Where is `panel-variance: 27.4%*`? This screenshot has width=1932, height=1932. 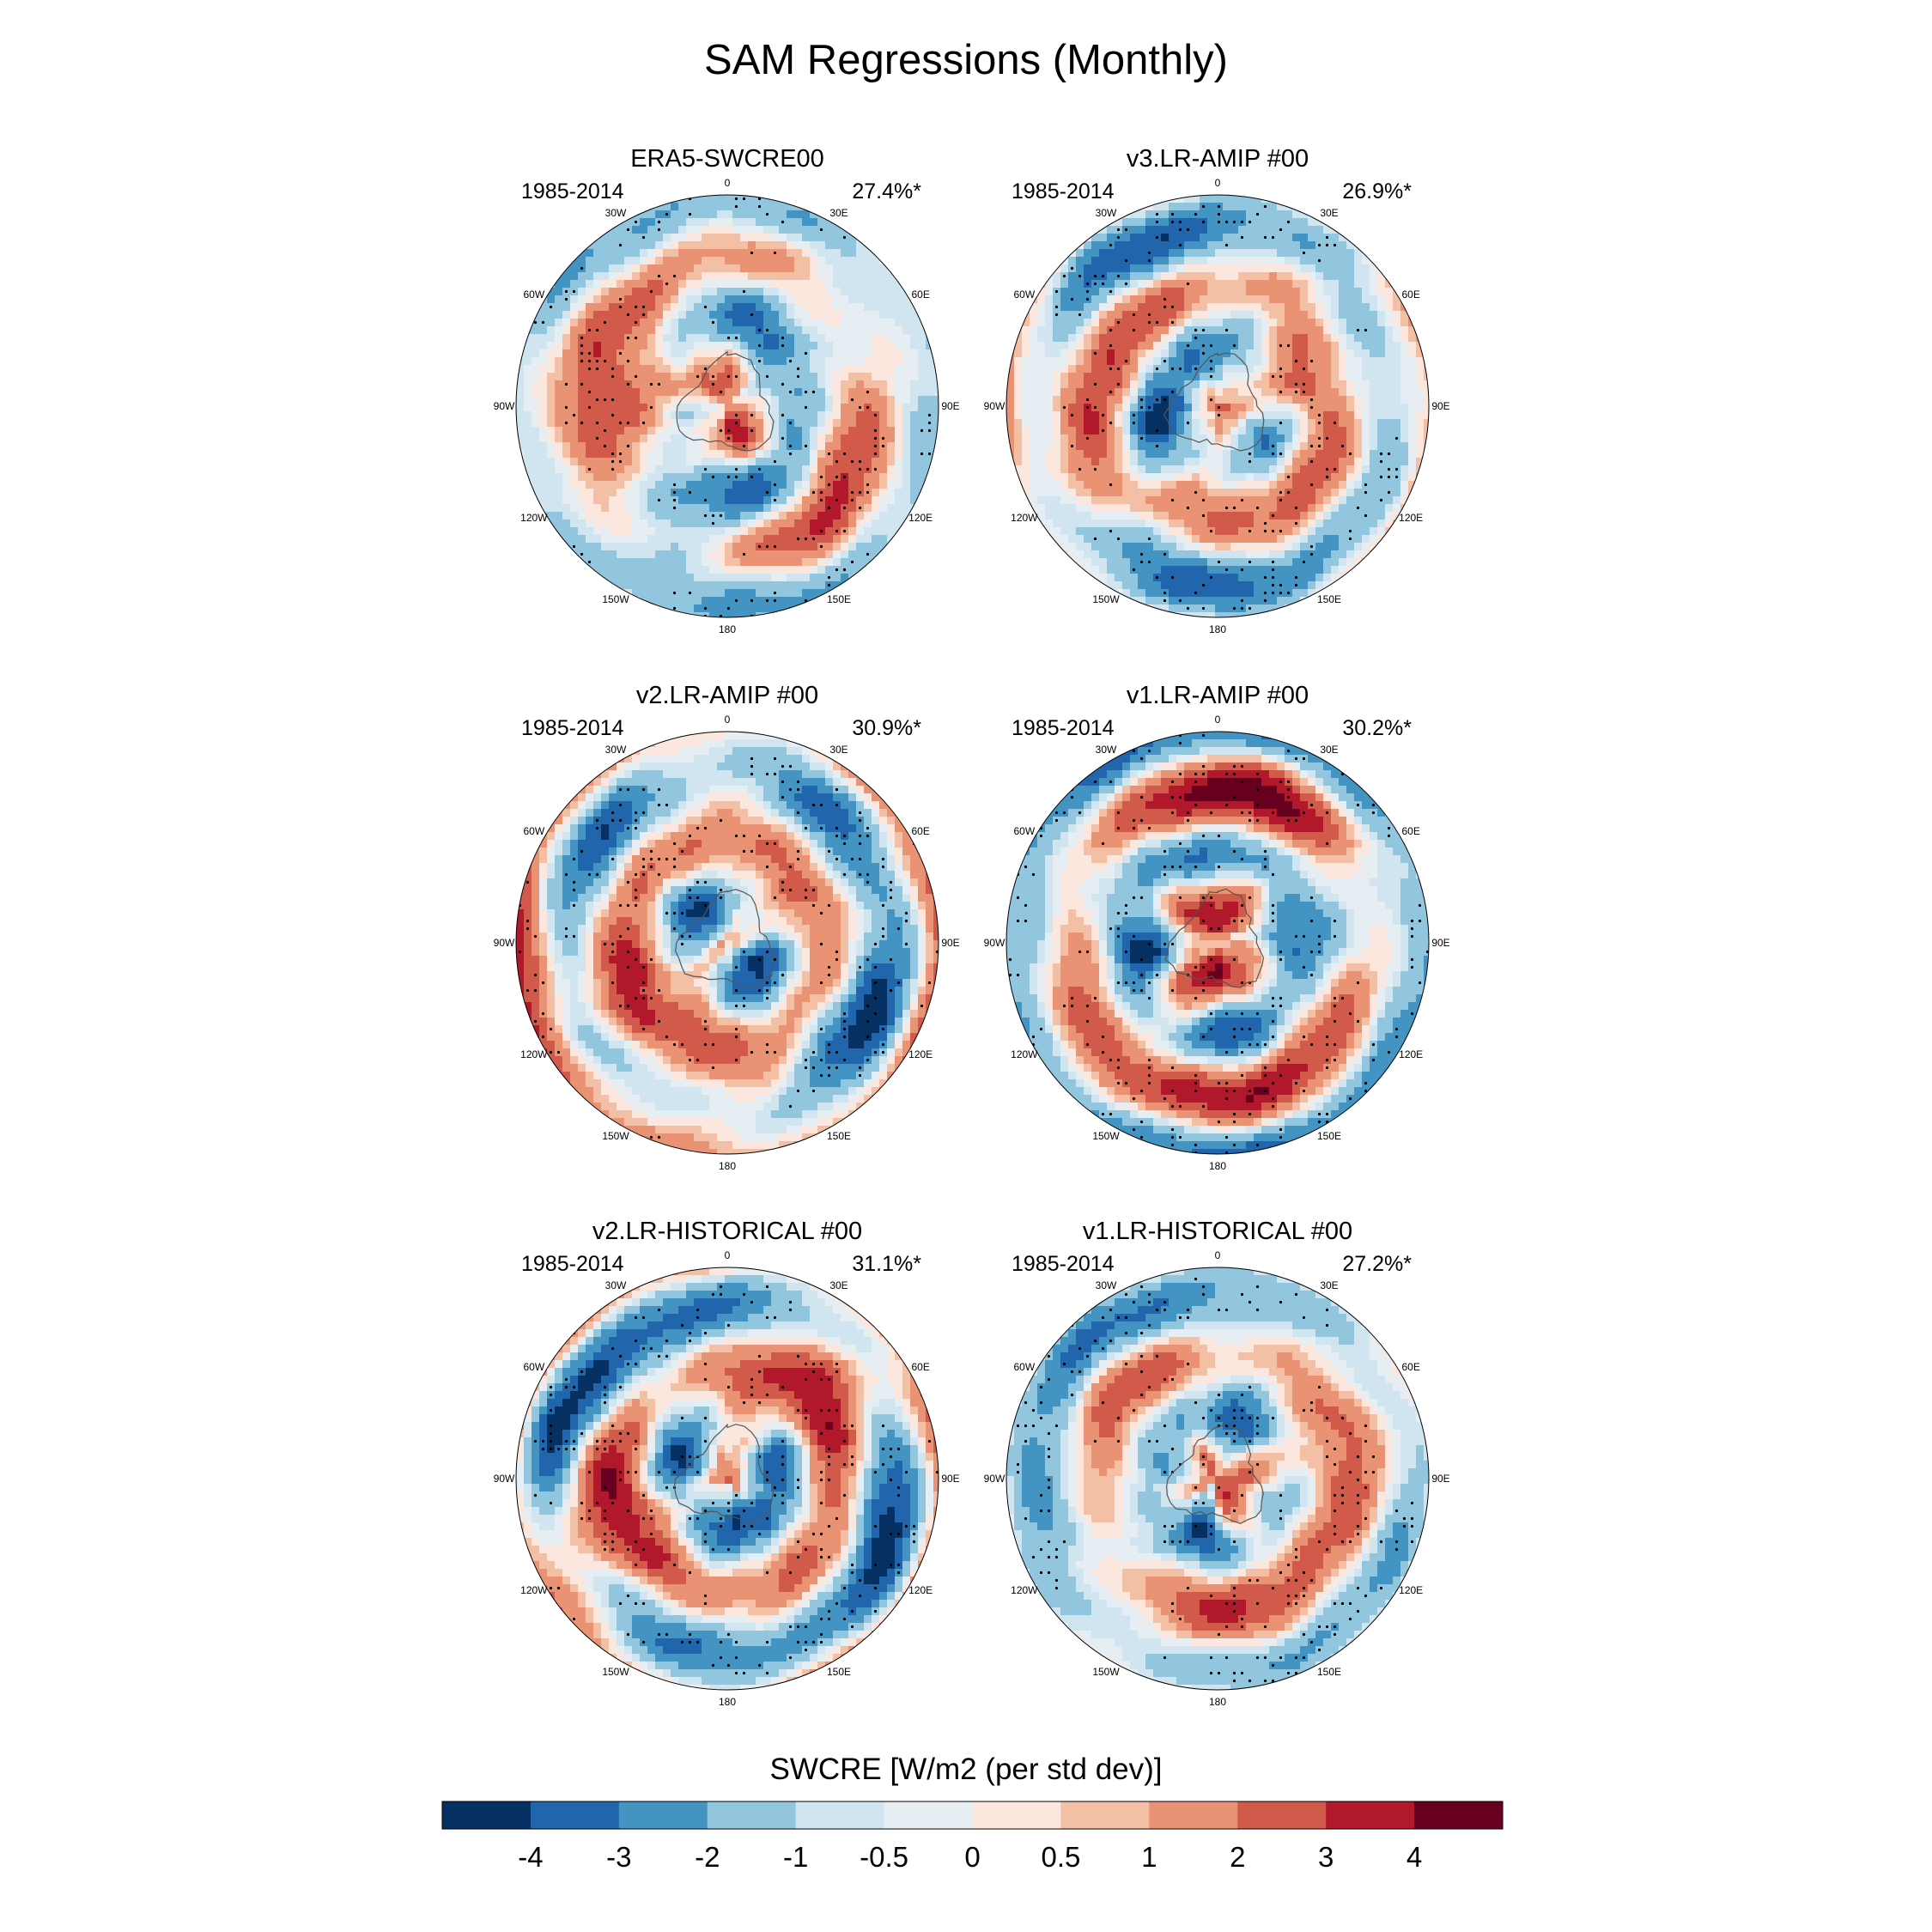 panel-variance: 27.4%* is located at coordinates (886, 191).